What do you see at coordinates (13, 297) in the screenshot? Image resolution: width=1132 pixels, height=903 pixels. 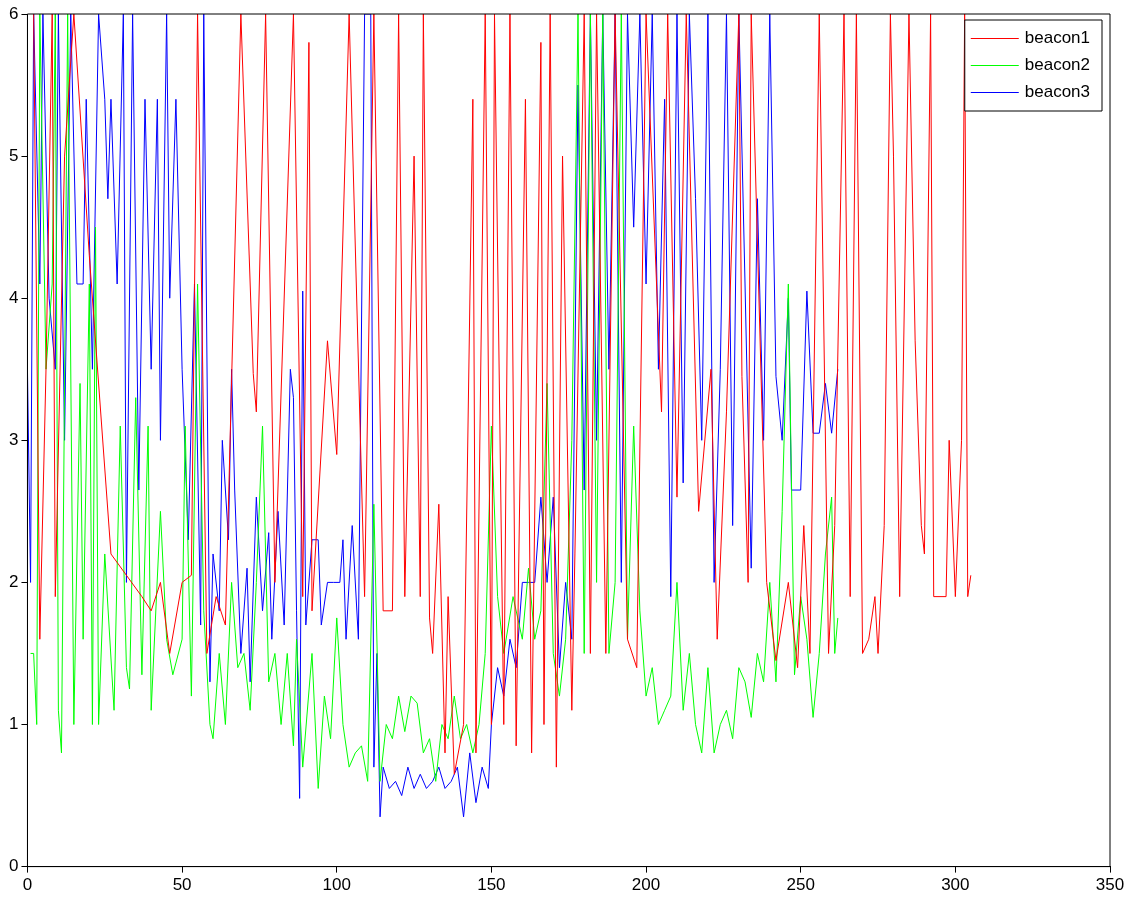 I see `y-tick-label: 4` at bounding box center [13, 297].